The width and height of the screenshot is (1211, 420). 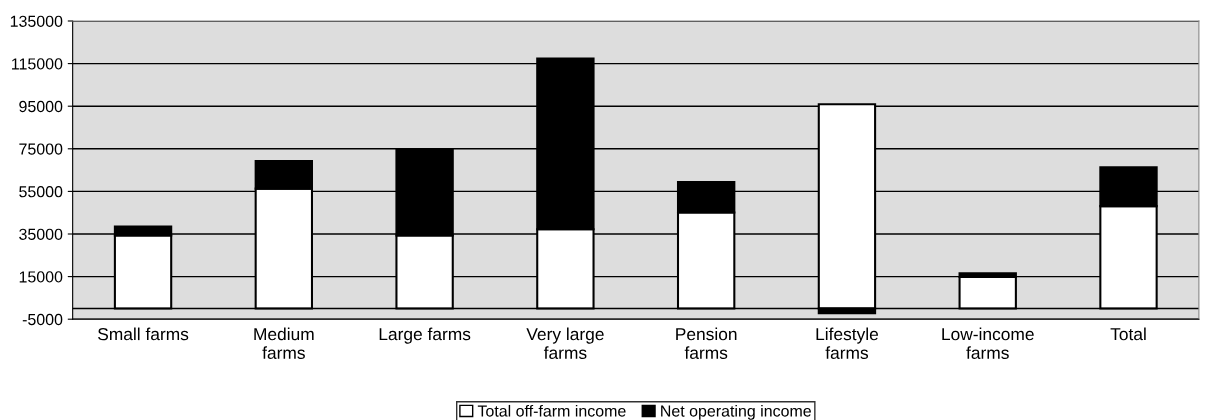 What do you see at coordinates (706, 343) in the screenshot?
I see `x-tick-label: Pension farms` at bounding box center [706, 343].